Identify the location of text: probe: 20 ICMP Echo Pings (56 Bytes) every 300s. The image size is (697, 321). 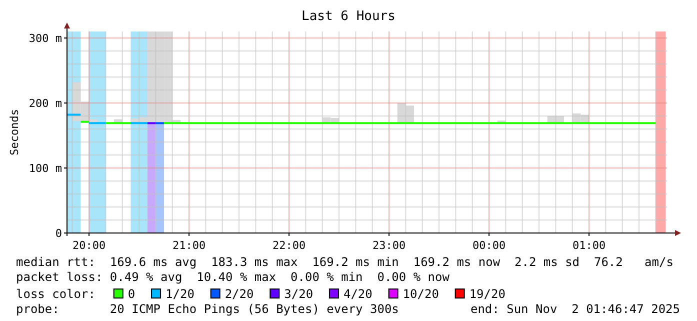
(207, 309).